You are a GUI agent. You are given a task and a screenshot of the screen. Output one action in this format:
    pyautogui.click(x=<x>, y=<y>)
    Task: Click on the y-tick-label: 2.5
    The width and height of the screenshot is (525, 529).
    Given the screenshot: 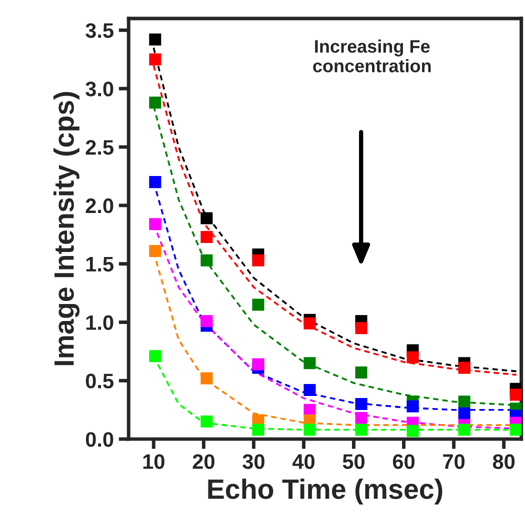 What is the action you would take?
    pyautogui.click(x=100, y=147)
    